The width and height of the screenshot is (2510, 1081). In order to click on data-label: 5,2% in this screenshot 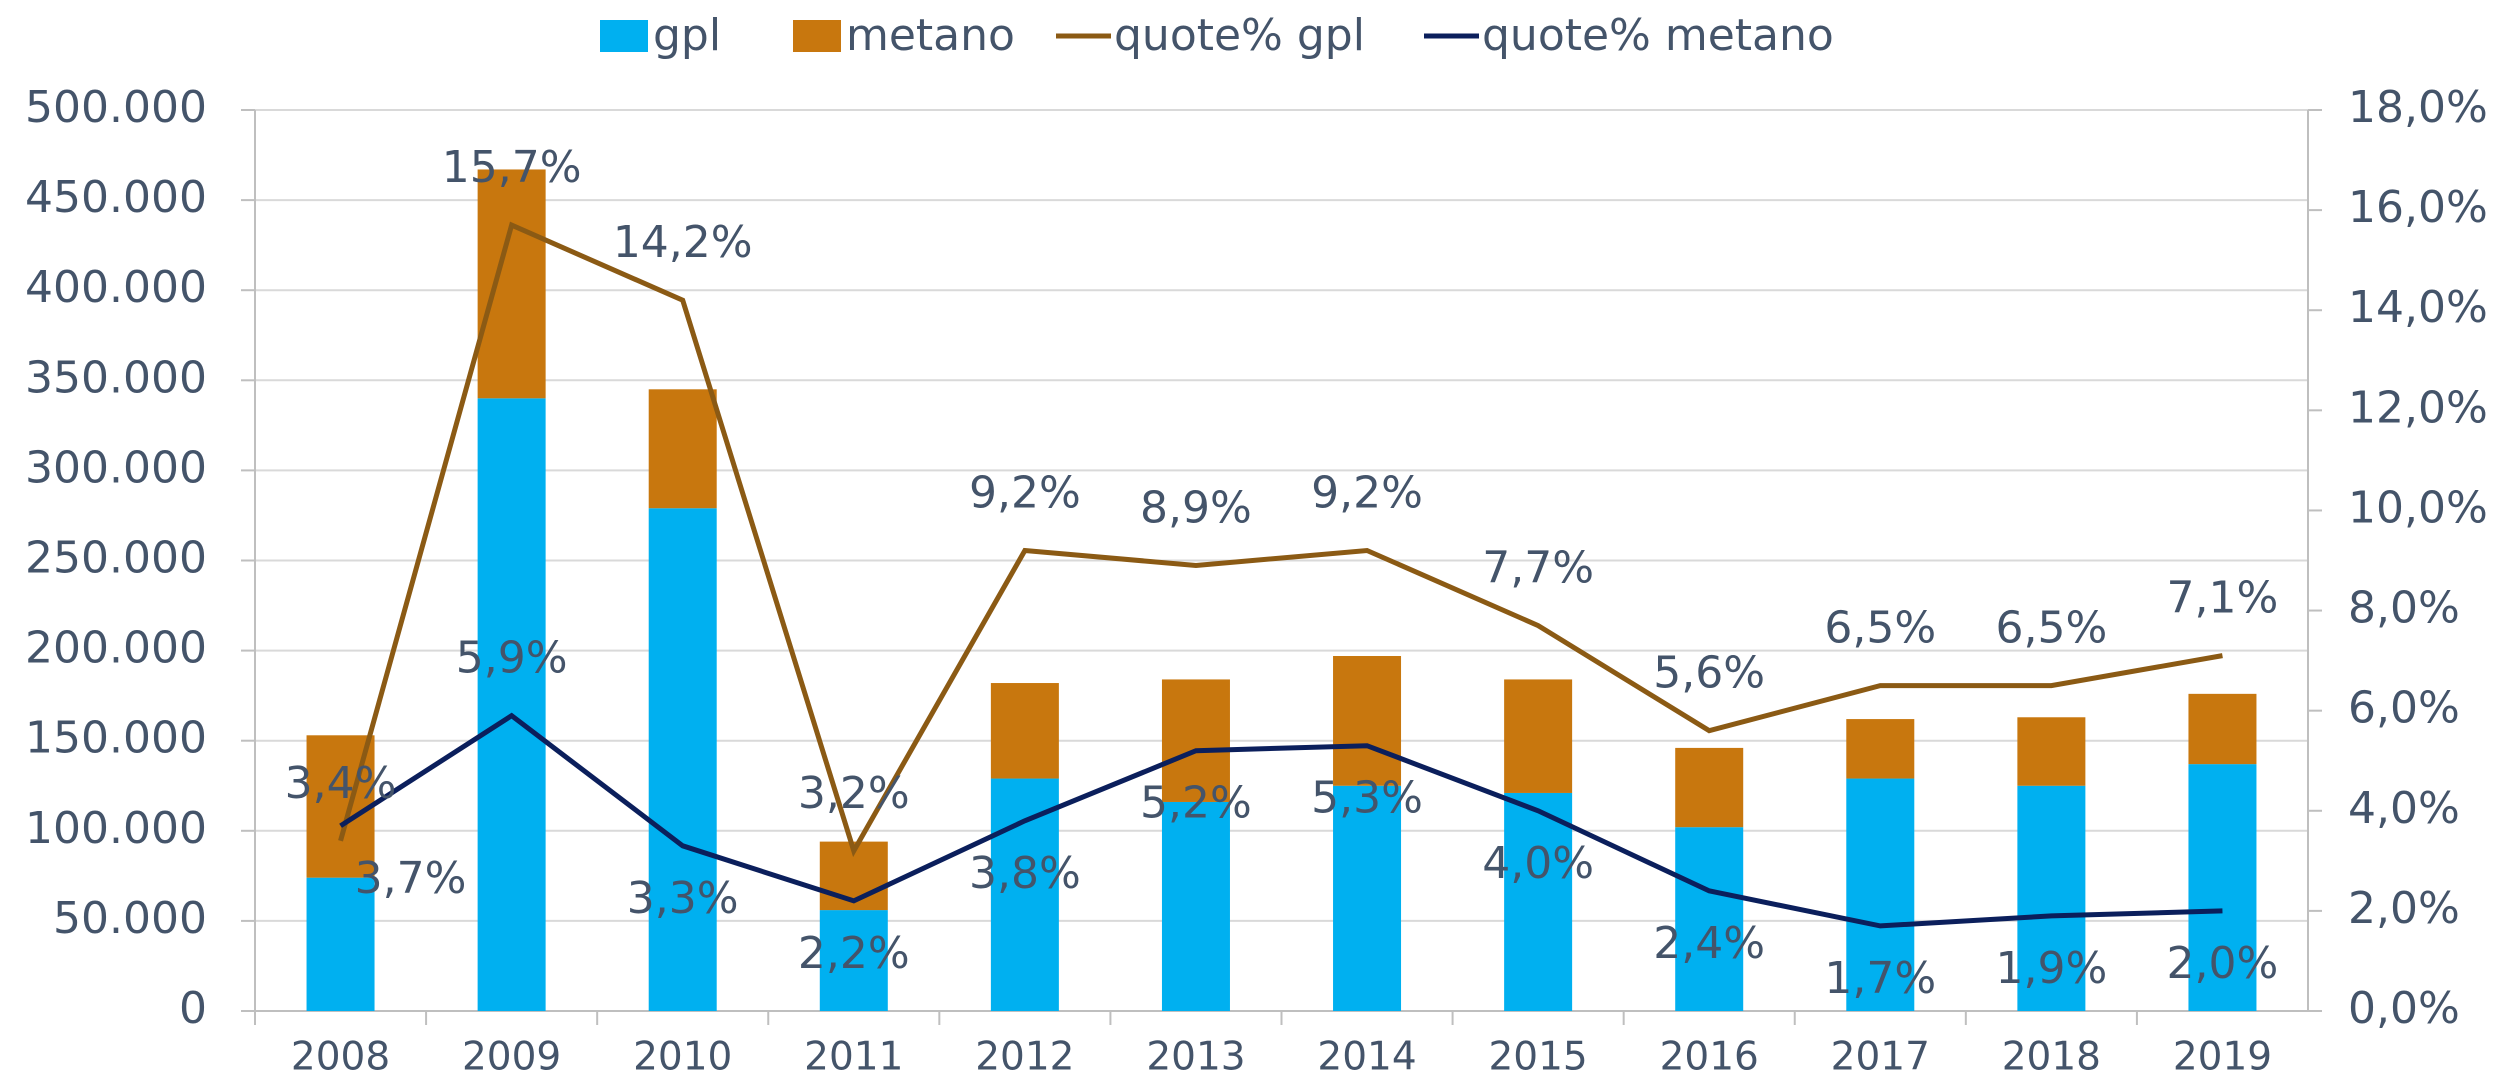, I will do `click(1196, 803)`.